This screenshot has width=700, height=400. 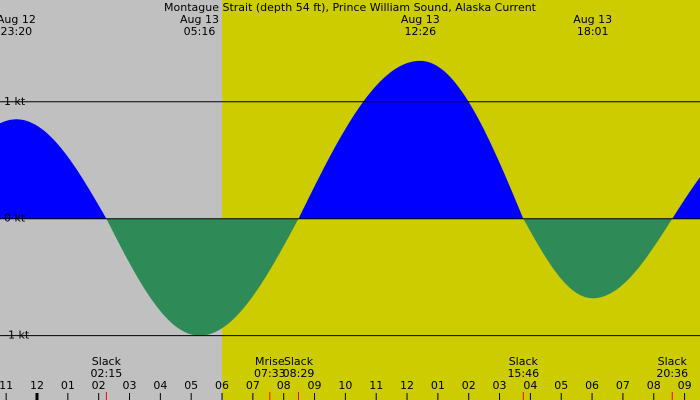 What do you see at coordinates (200, 31) in the screenshot?
I see `extreme-time: 05:16` at bounding box center [200, 31].